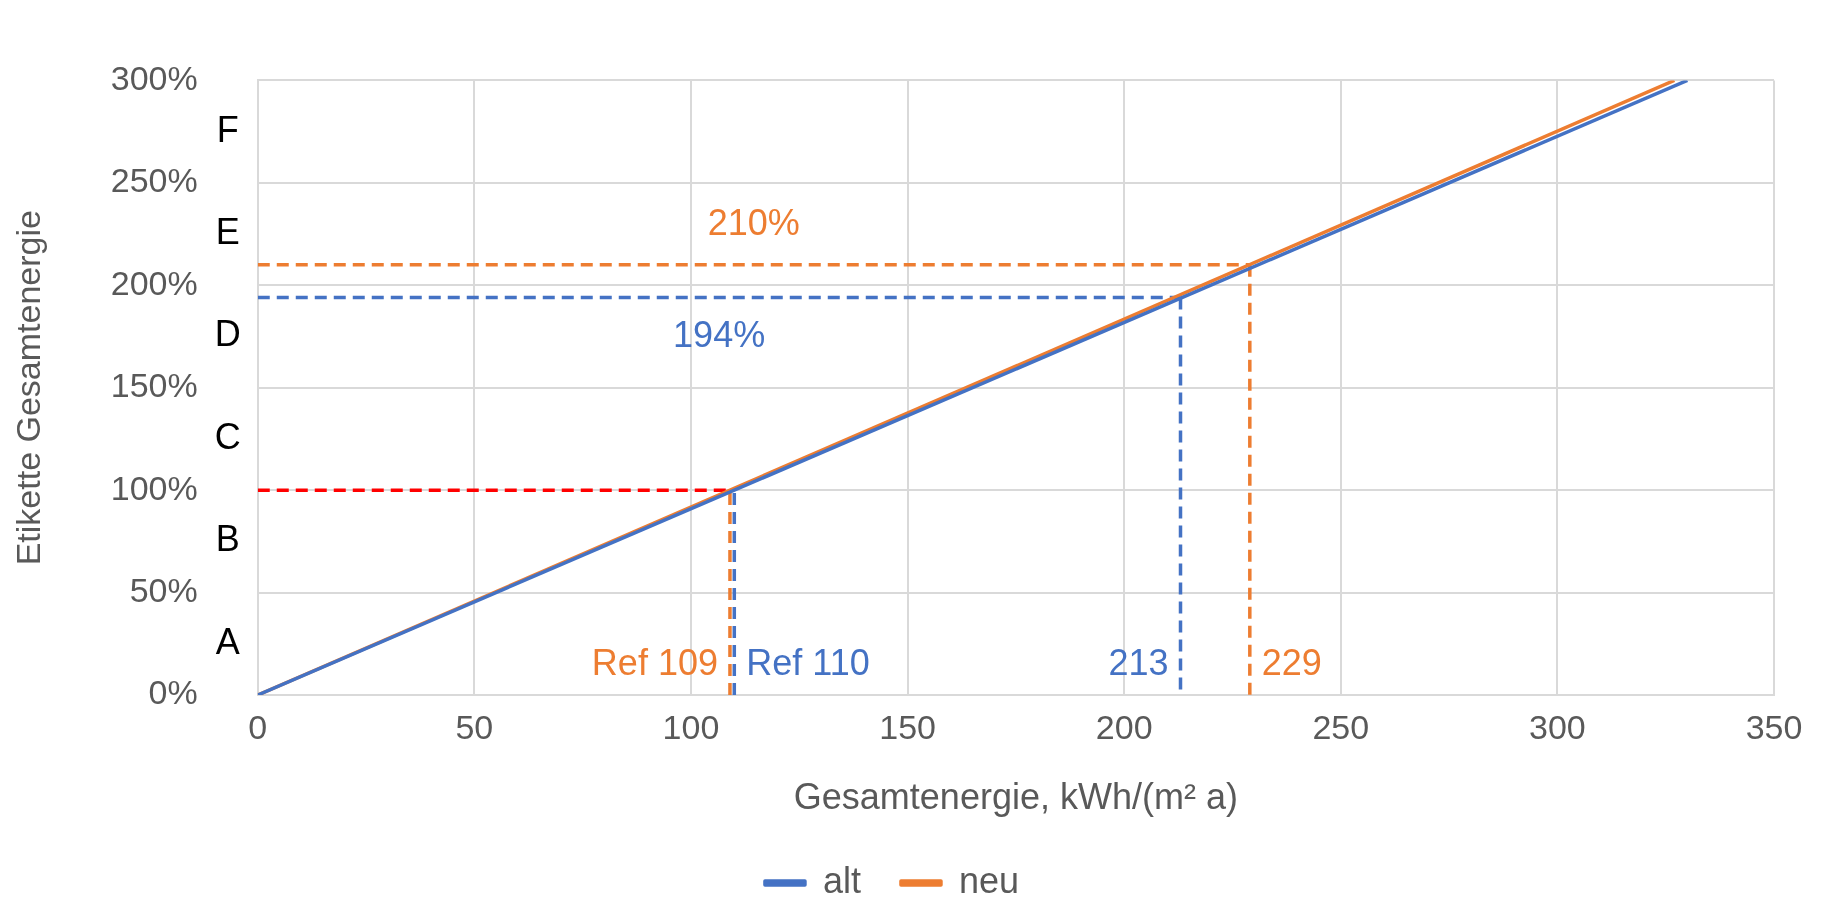  I want to click on text: A, so click(227, 641).